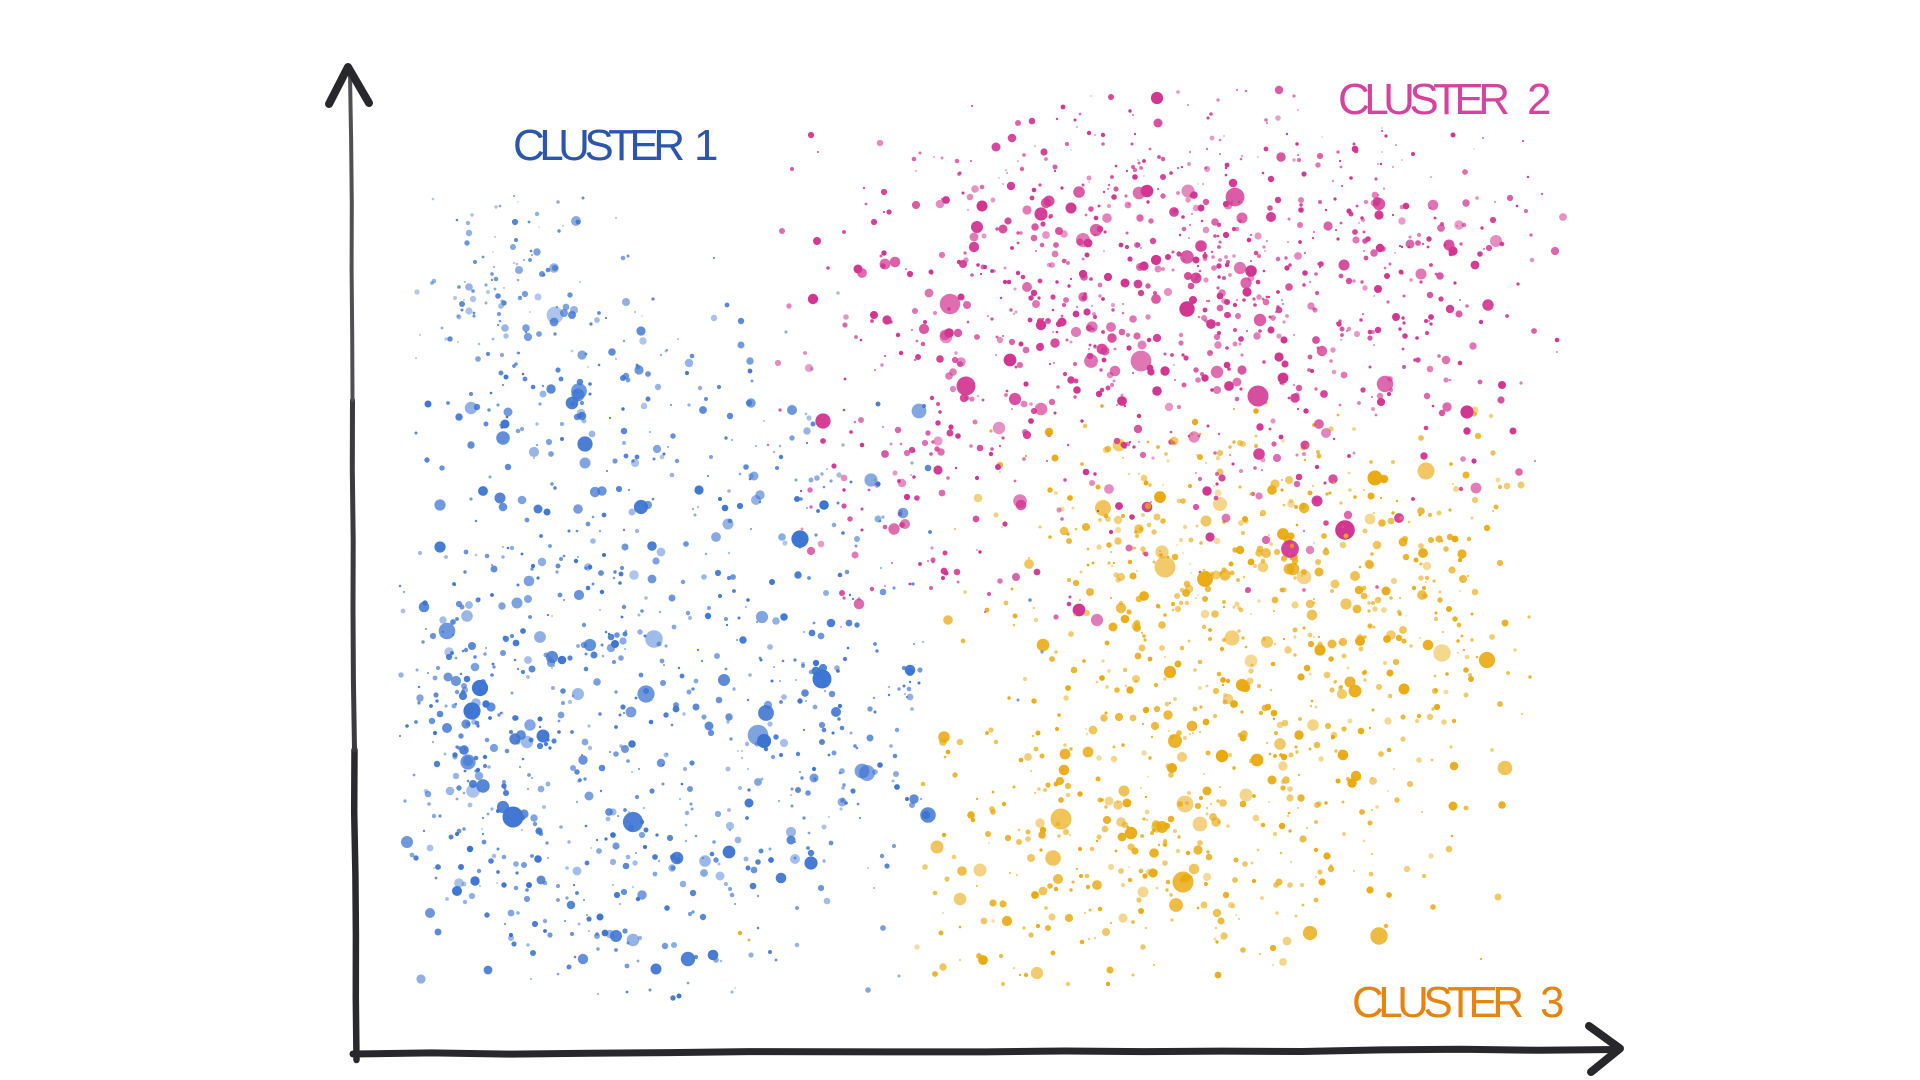 The image size is (1920, 1080). Describe the element at coordinates (706, 145) in the screenshot. I see `svg-text: 1` at that location.